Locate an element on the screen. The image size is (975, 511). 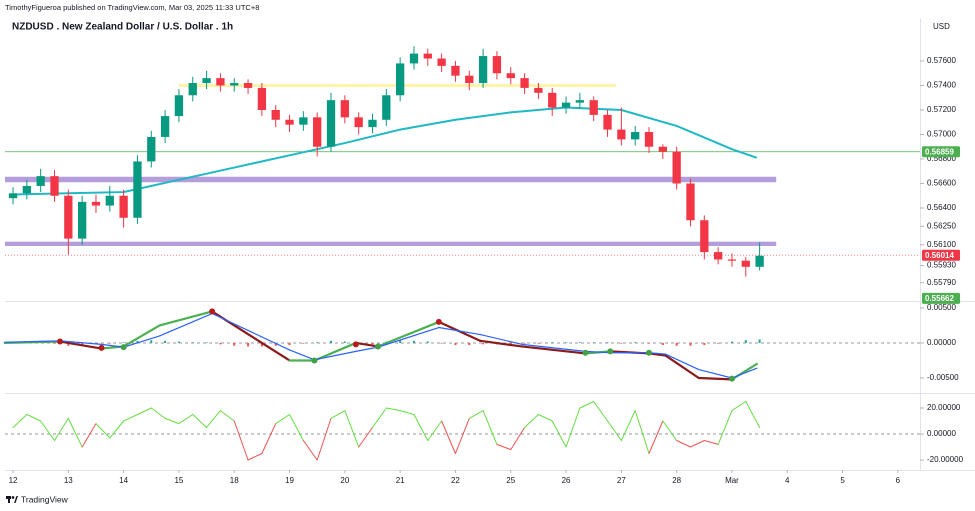
x-tick-label: 21 is located at coordinates (400, 480).